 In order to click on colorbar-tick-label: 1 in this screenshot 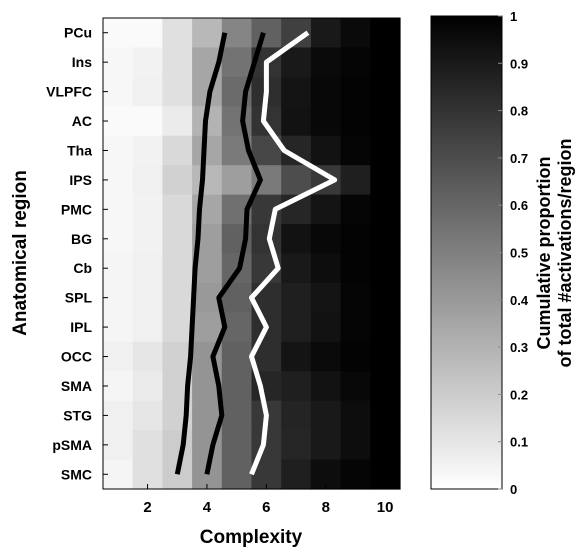, I will do `click(513, 16)`.